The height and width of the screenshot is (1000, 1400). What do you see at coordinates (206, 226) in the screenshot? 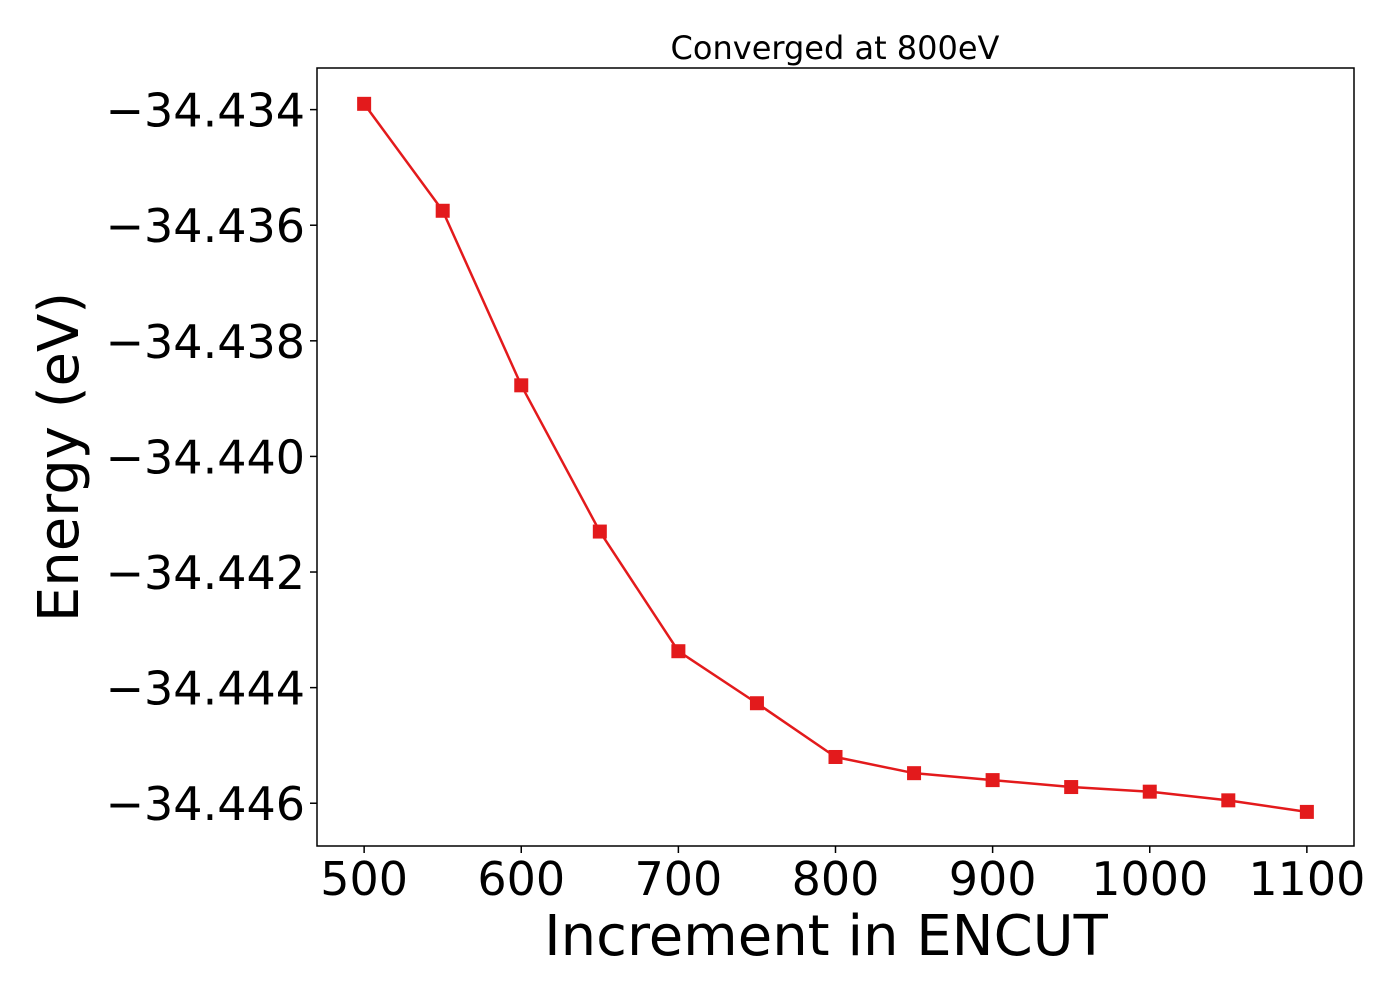
I see `y-tick-label: −34.436` at bounding box center [206, 226].